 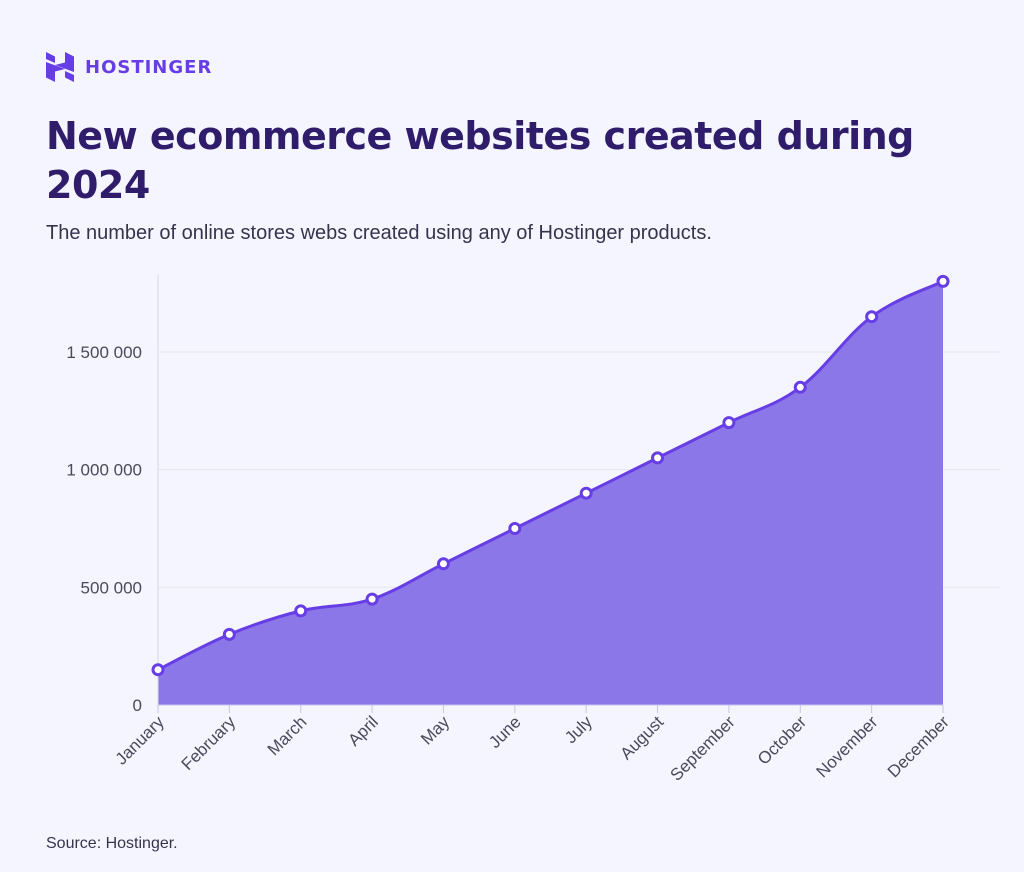 I want to click on brand-name: HOSTINGER, so click(x=149, y=67).